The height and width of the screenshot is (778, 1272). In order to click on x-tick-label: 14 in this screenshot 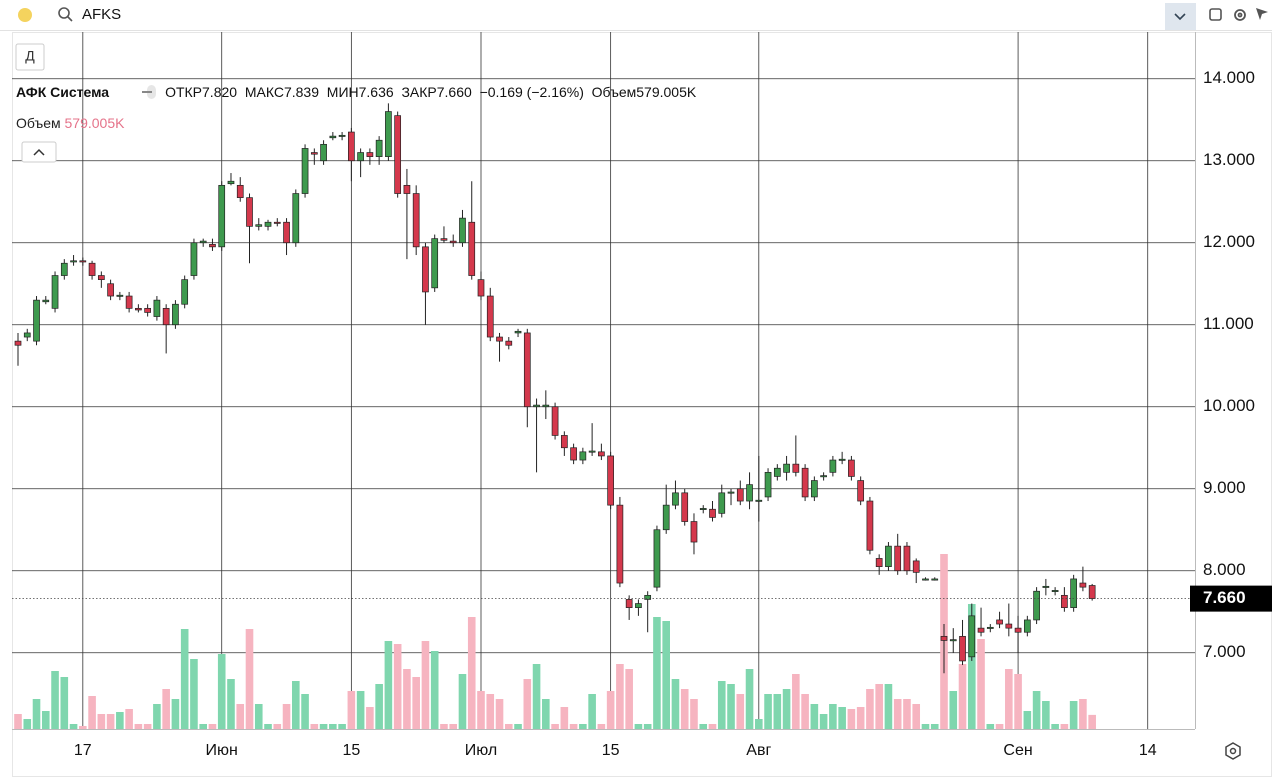, I will do `click(1148, 750)`.